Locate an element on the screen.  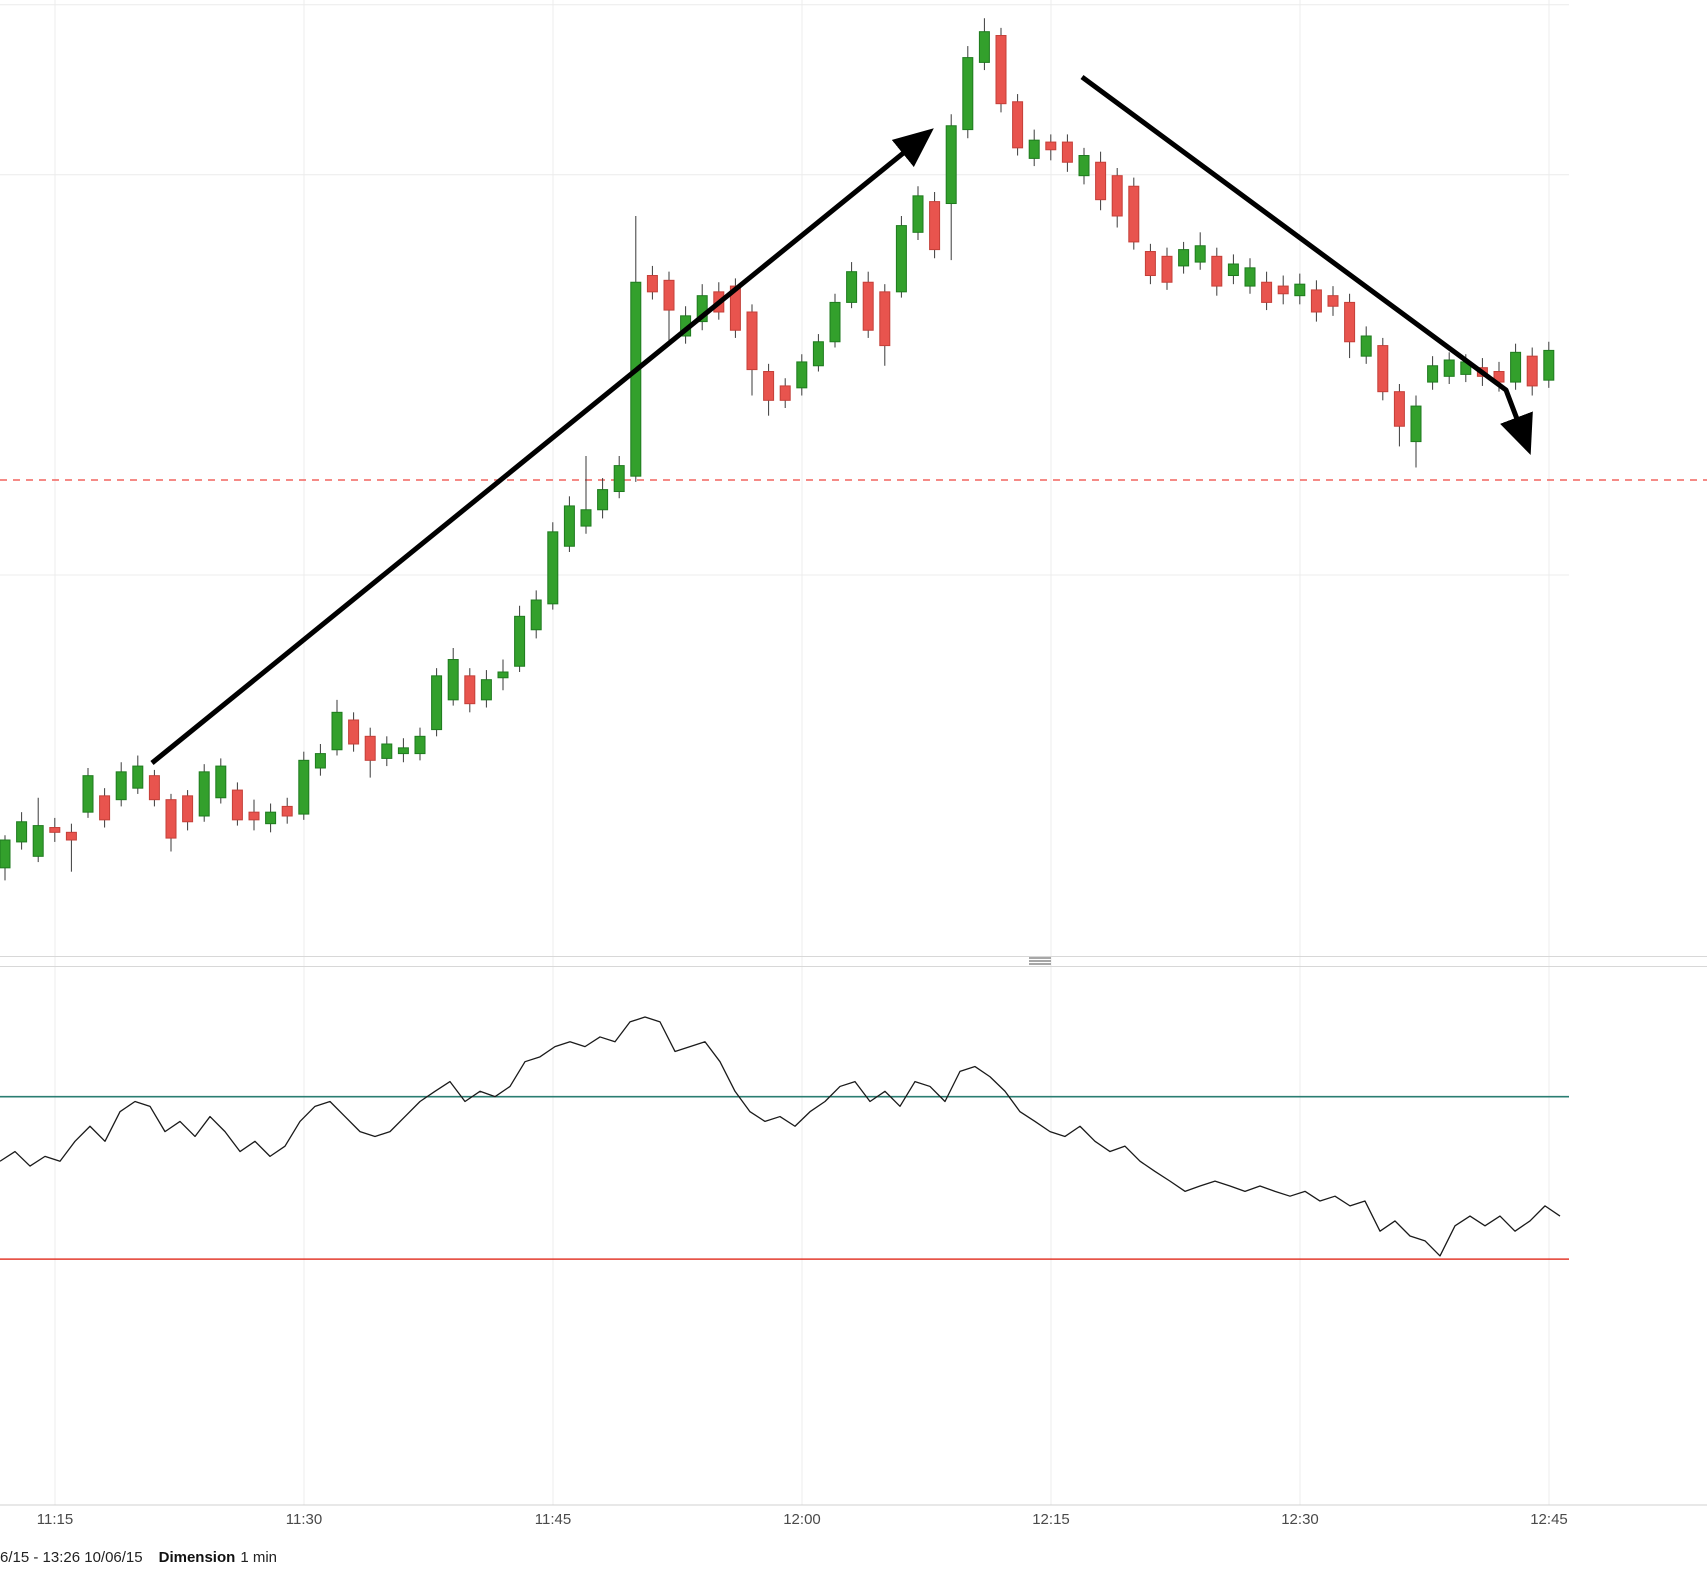
oscillator-panel is located at coordinates (784, 1138).